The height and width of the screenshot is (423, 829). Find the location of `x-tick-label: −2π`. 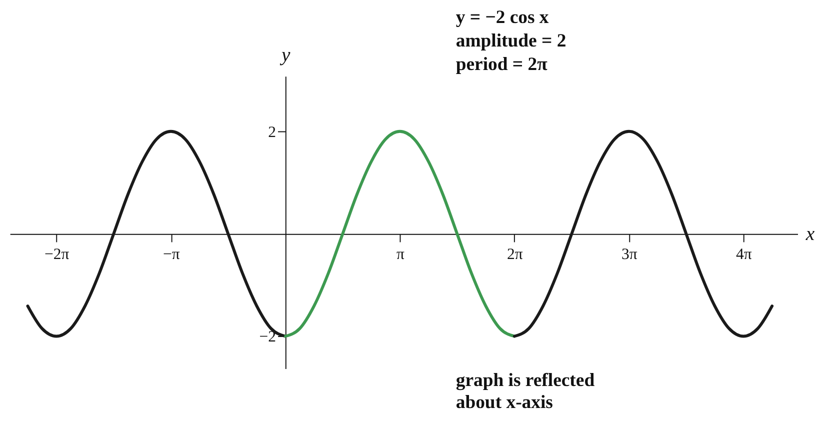

x-tick-label: −2π is located at coordinates (57, 254).